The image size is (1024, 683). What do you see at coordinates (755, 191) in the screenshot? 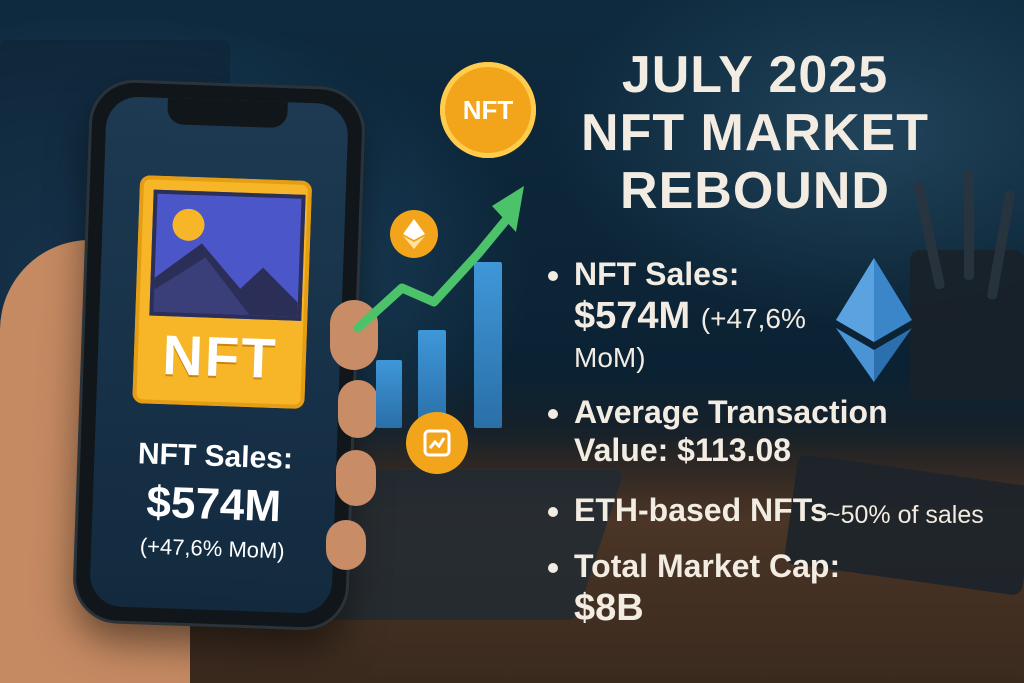
I see `headline-line-3: REBOUND` at bounding box center [755, 191].